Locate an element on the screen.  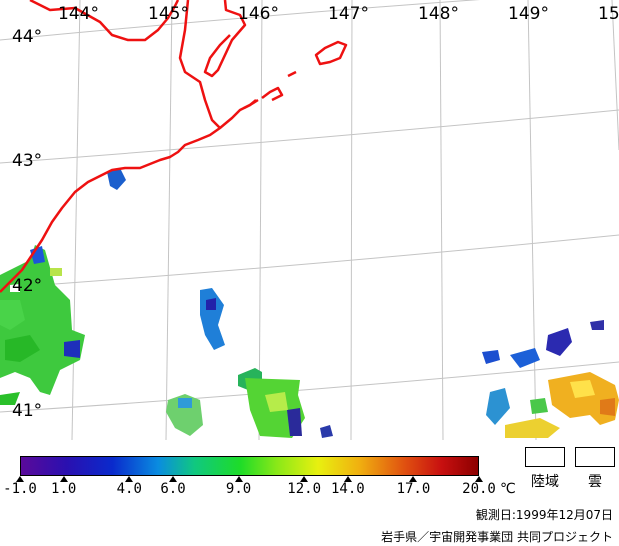
lon-label-144: 144° is located at coordinates (78, 14).